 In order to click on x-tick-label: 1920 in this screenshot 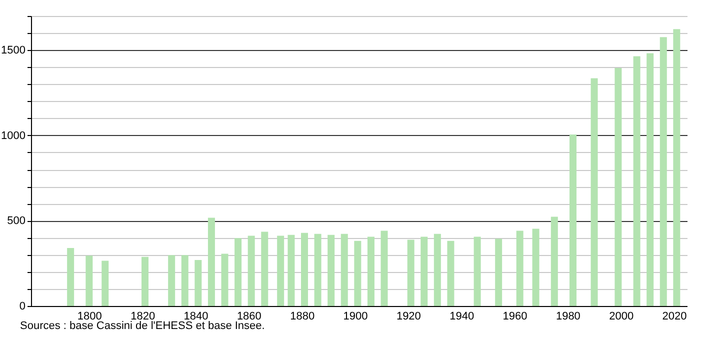, I will do `click(408, 316)`.